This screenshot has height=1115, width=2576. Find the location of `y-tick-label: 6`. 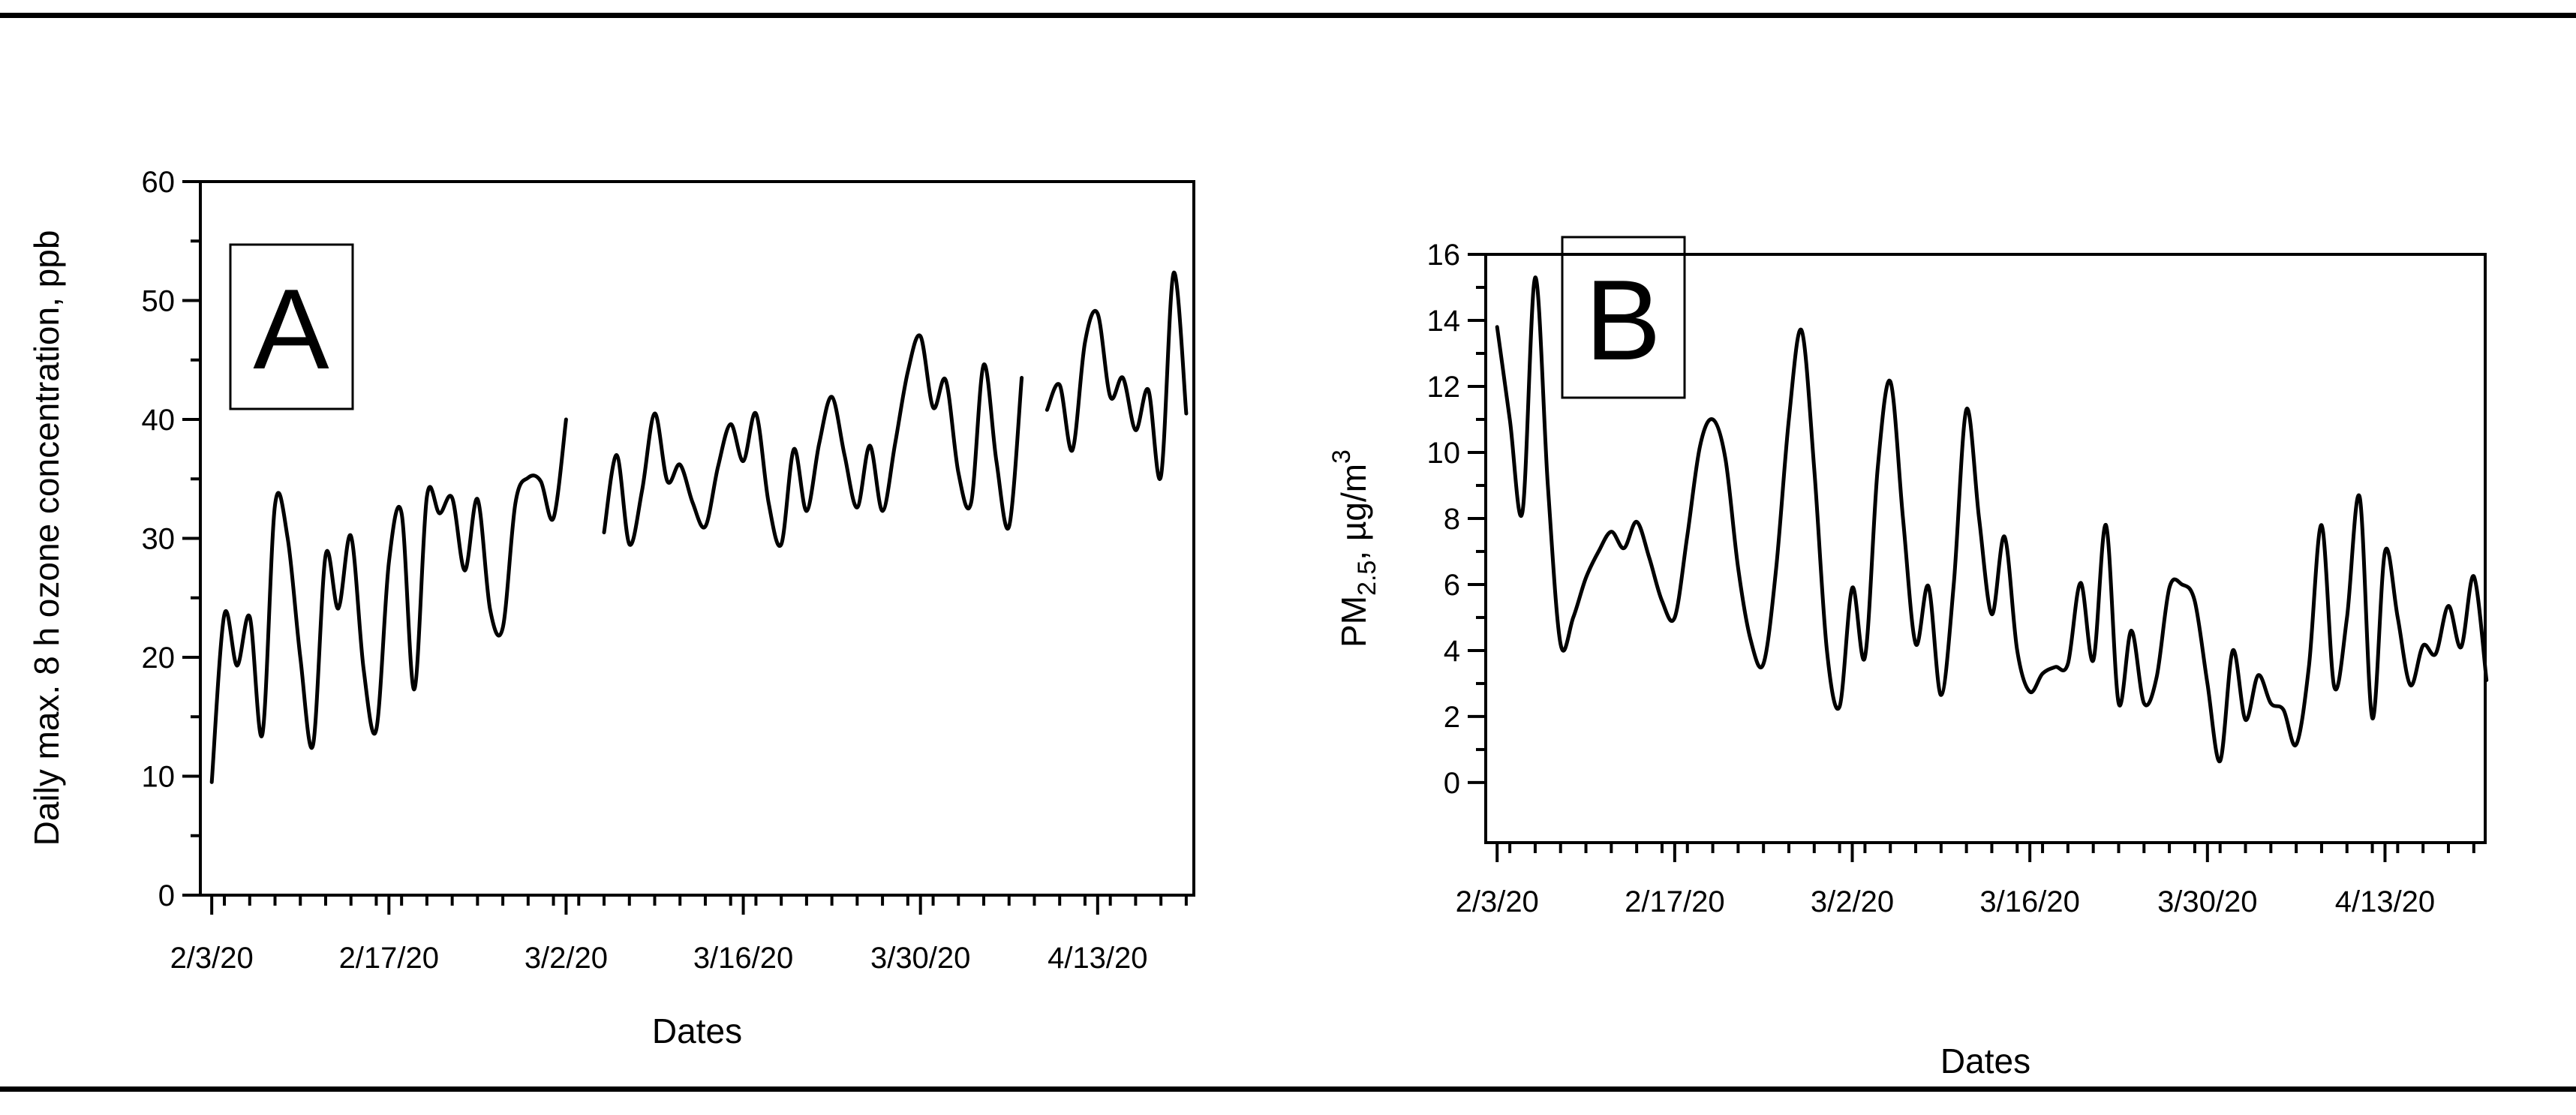

y-tick-label: 6 is located at coordinates (1452, 585).